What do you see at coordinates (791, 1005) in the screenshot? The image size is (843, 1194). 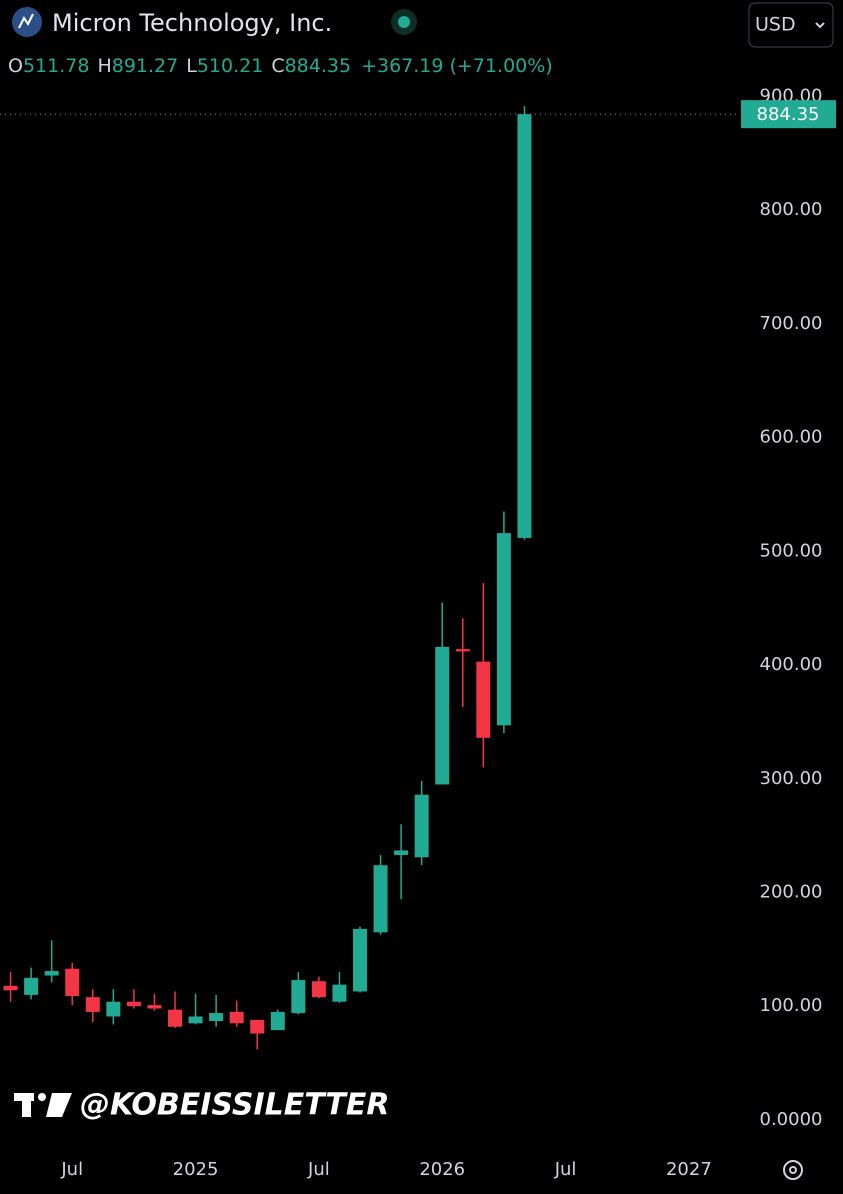 I see `y-tick-label: 100.00` at bounding box center [791, 1005].